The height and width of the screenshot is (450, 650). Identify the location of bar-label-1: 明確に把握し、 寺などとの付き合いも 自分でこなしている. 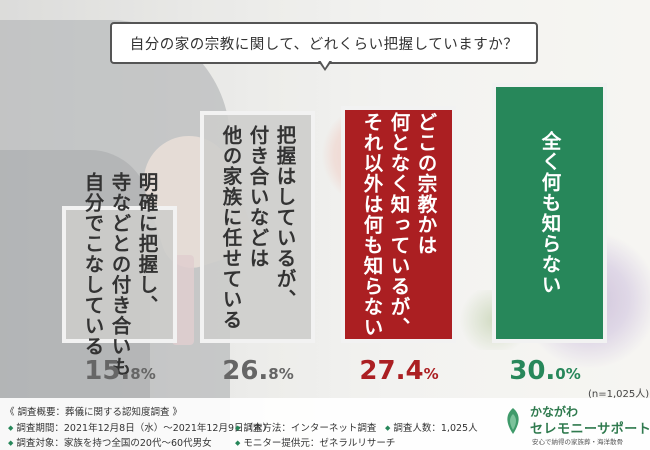
(119, 274).